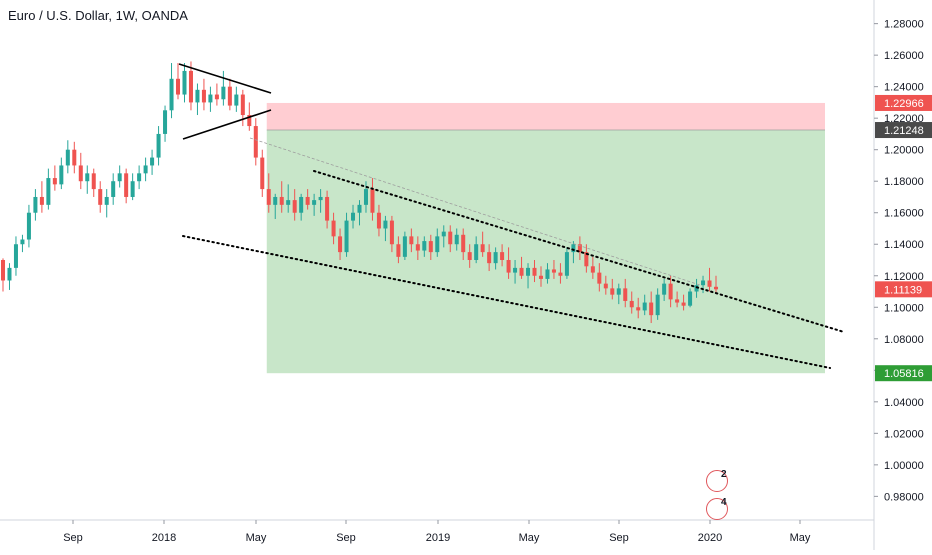 The width and height of the screenshot is (932, 555). Describe the element at coordinates (904, 88) in the screenshot. I see `price-tick-label: 1.24000` at that location.